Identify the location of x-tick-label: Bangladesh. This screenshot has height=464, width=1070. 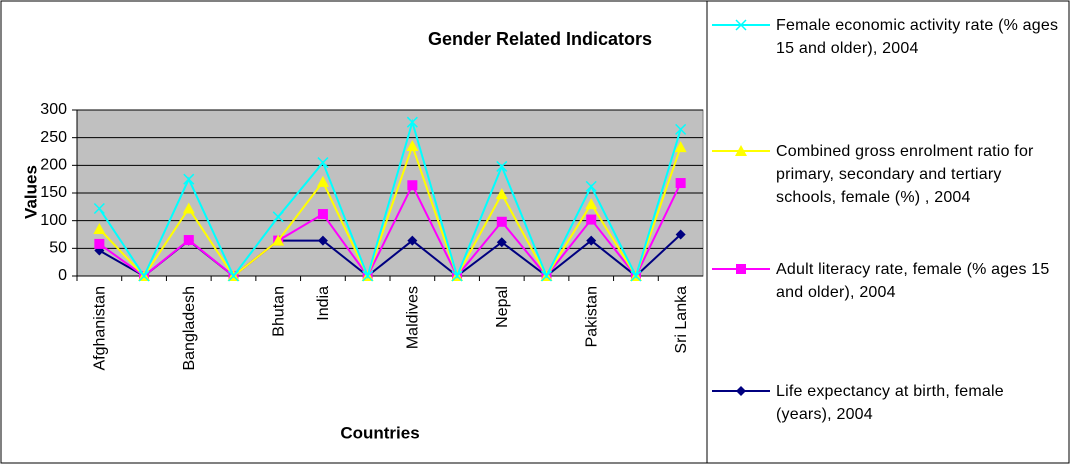
(189, 328).